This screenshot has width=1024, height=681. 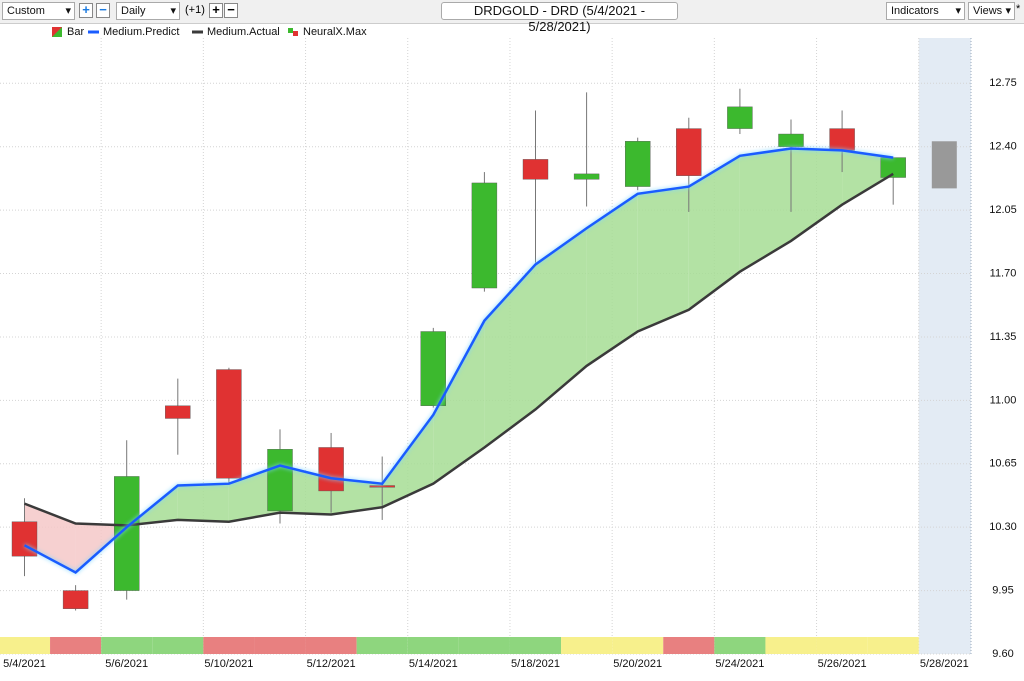 I want to click on symbol-set: Custom, so click(x=26, y=11).